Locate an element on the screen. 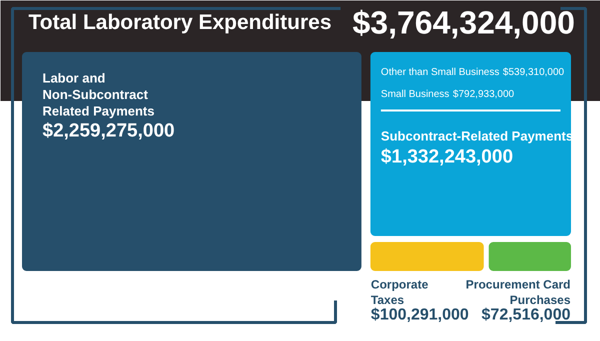 Image resolution: width=600 pixels, height=341 pixels. data-label: $100,291,000 is located at coordinates (419, 315).